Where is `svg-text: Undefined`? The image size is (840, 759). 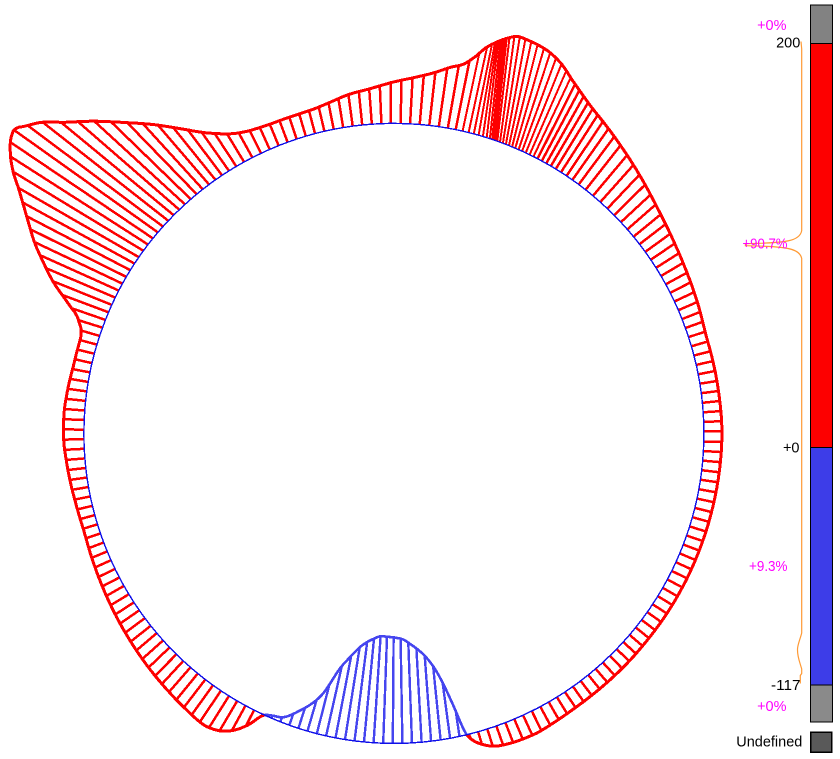 svg-text: Undefined is located at coordinates (769, 743).